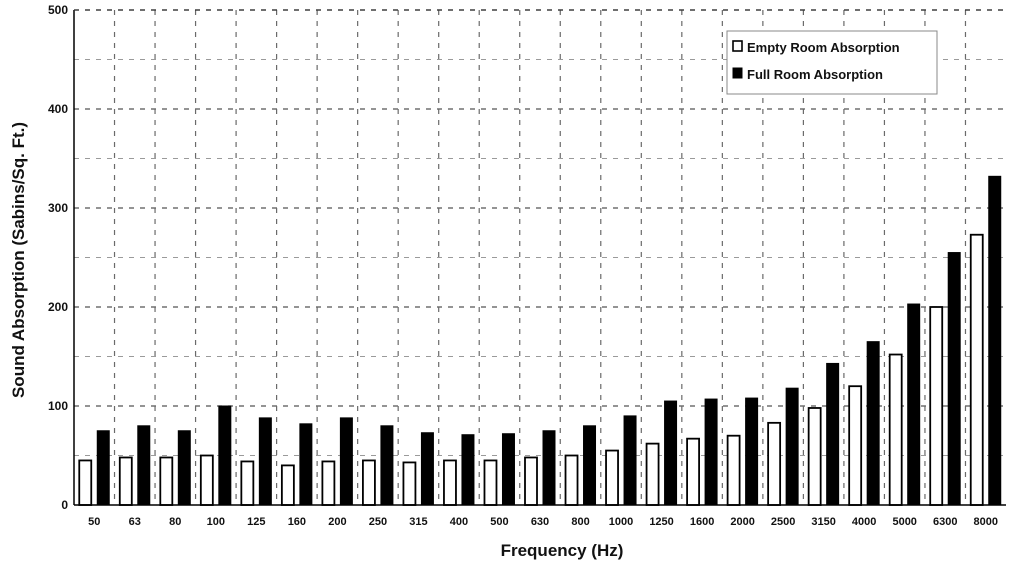  What do you see at coordinates (562, 550) in the screenshot?
I see `x-axis-title: Frequency (Hz)` at bounding box center [562, 550].